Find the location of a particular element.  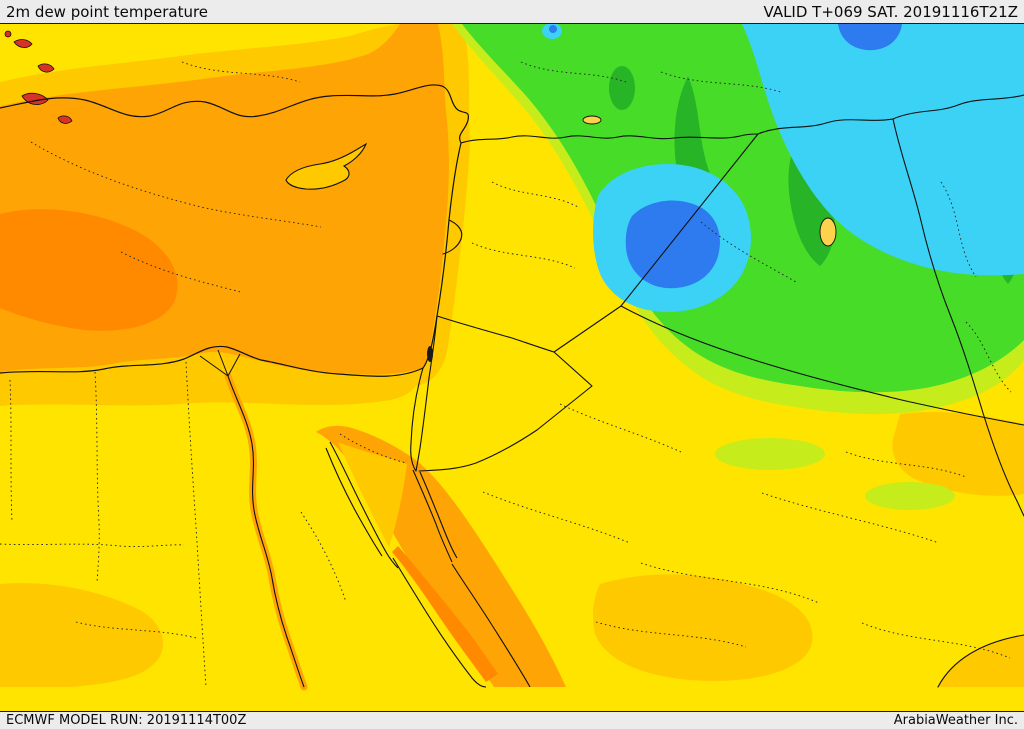

gold-gulf-corner is located at coordinates (981, 661).